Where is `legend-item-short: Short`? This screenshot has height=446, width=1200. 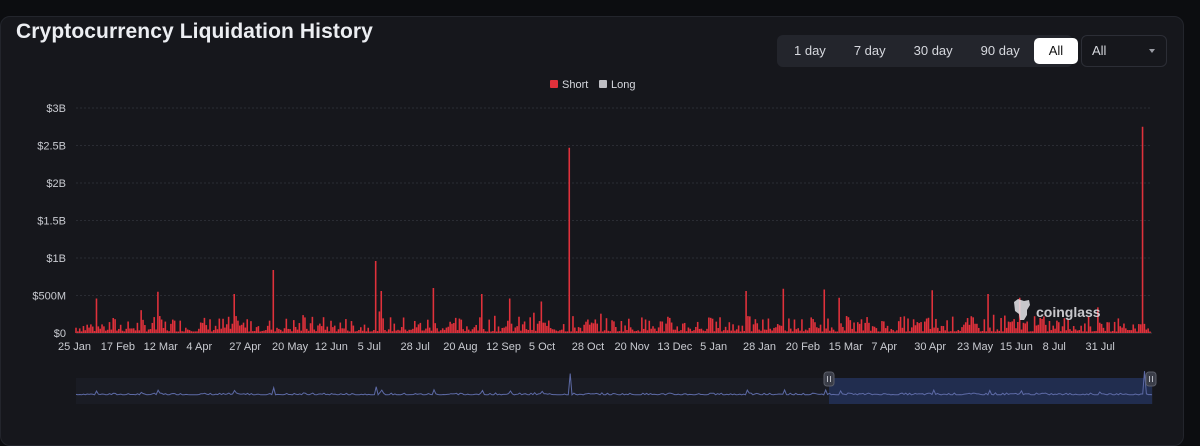 legend-item-short: Short is located at coordinates (569, 85).